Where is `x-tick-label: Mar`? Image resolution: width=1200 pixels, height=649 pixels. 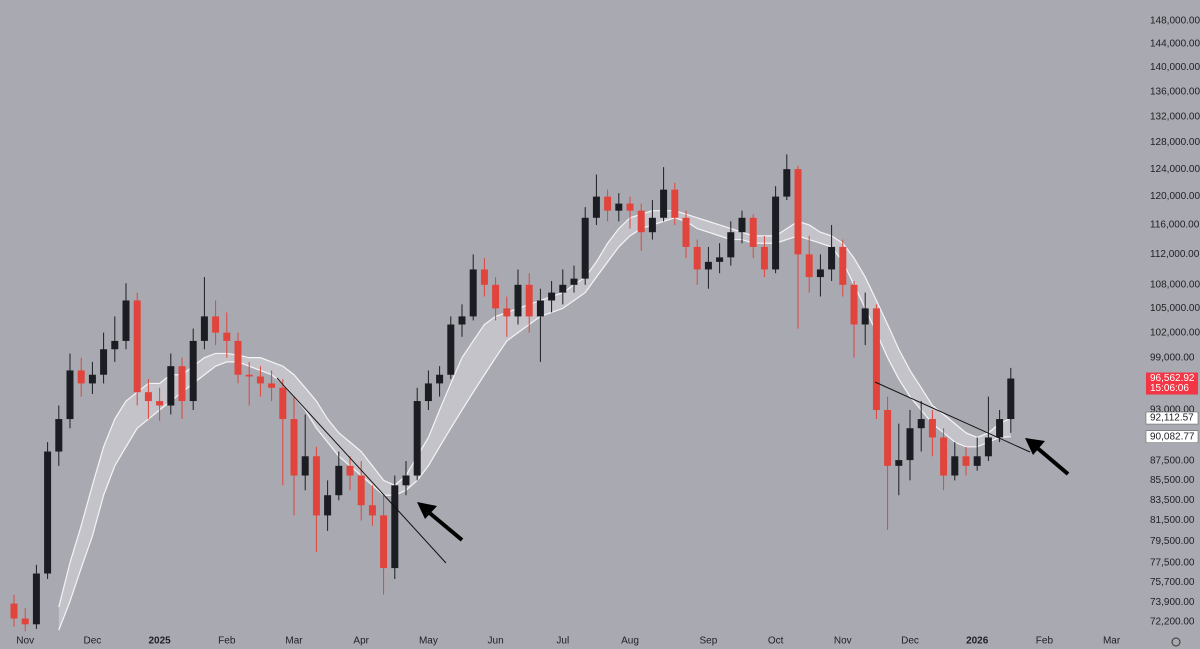 x-tick-label: Mar is located at coordinates (294, 641).